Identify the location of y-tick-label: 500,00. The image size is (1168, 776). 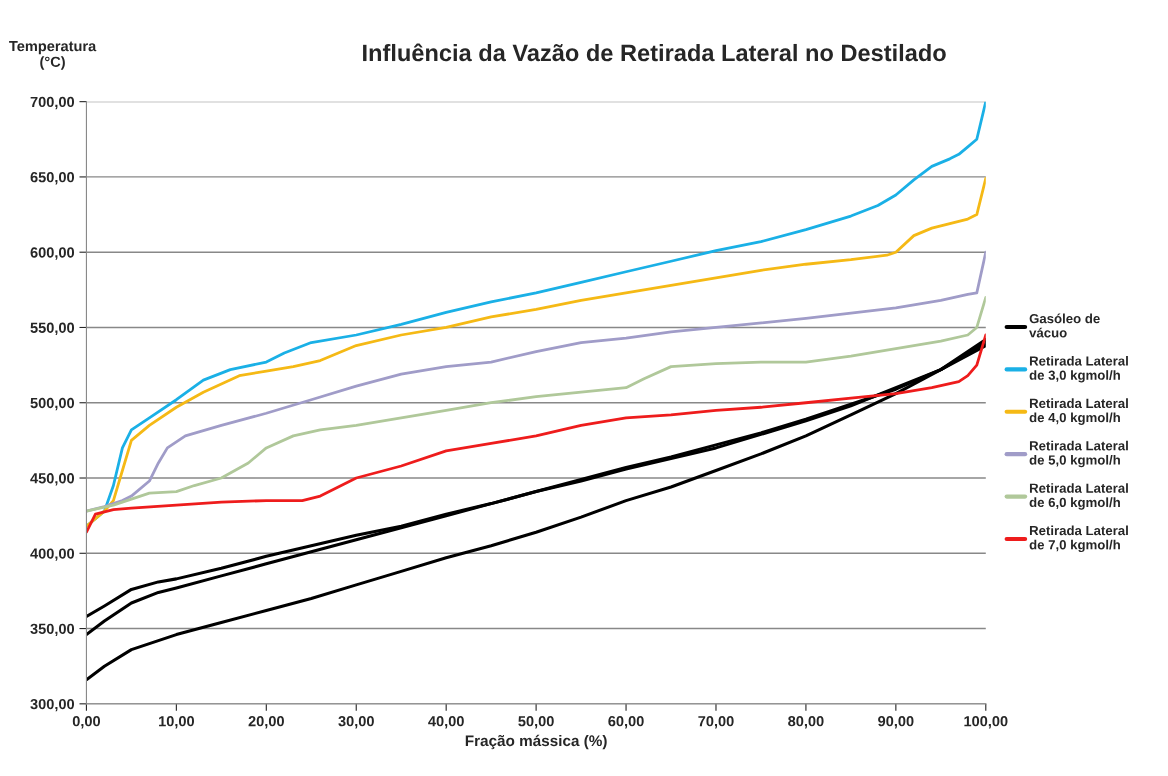
(52, 404).